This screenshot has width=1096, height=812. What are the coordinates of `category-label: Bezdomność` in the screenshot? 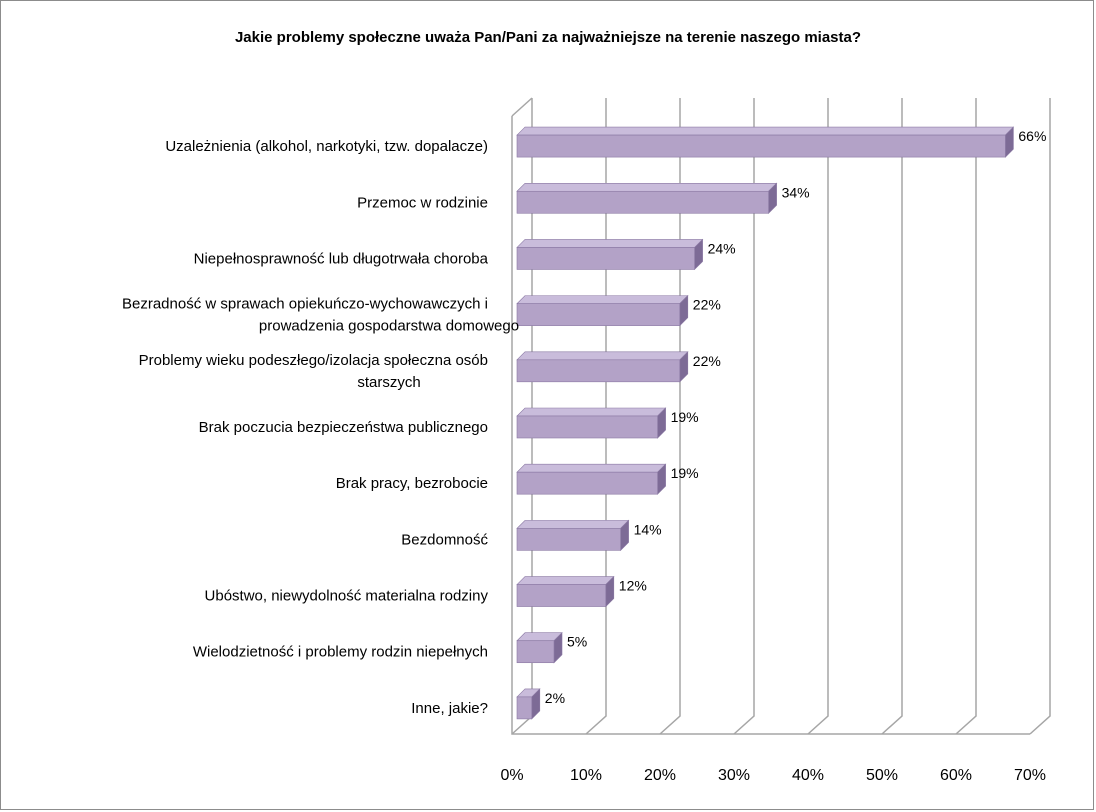 It's located at (444, 539).